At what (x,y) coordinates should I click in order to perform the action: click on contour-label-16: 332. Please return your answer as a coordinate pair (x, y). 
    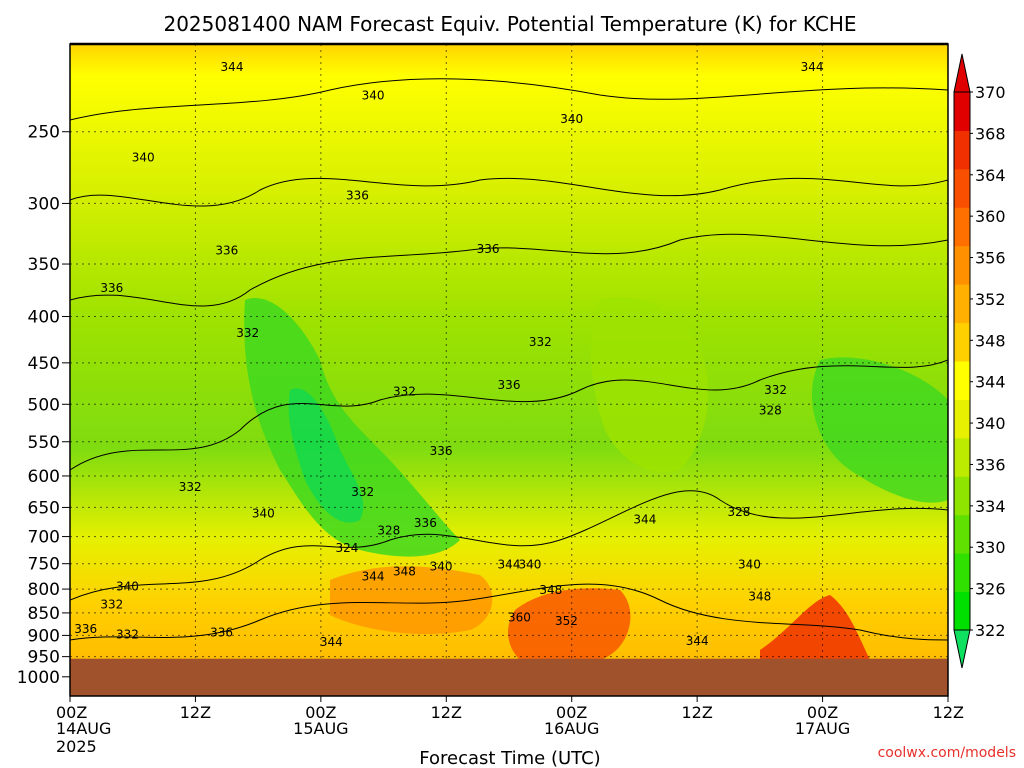
    Looking at the image, I should click on (190, 487).